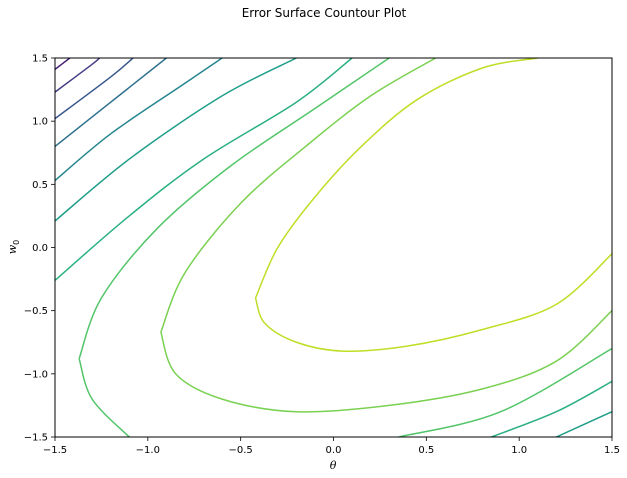  I want to click on y-tick-label: −0.5, so click(36, 311).